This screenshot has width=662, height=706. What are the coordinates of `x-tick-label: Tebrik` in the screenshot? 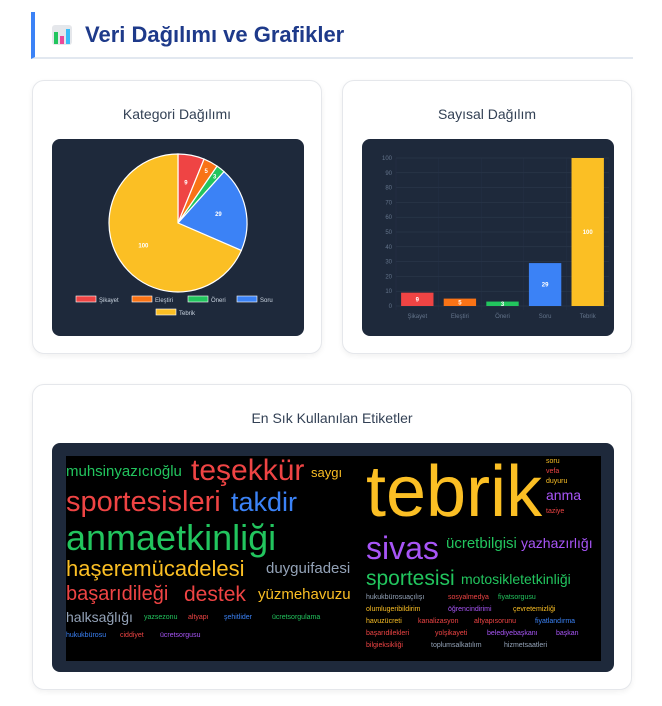 It's located at (588, 317).